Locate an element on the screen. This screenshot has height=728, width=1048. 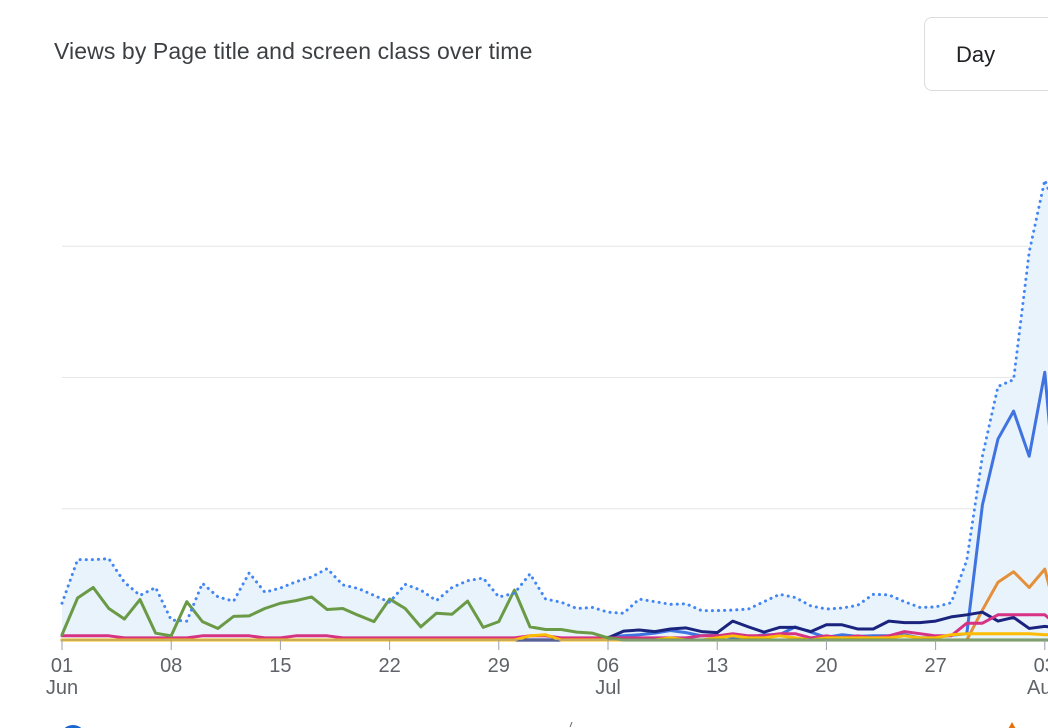
legend-marker-total is located at coordinates (73, 726).